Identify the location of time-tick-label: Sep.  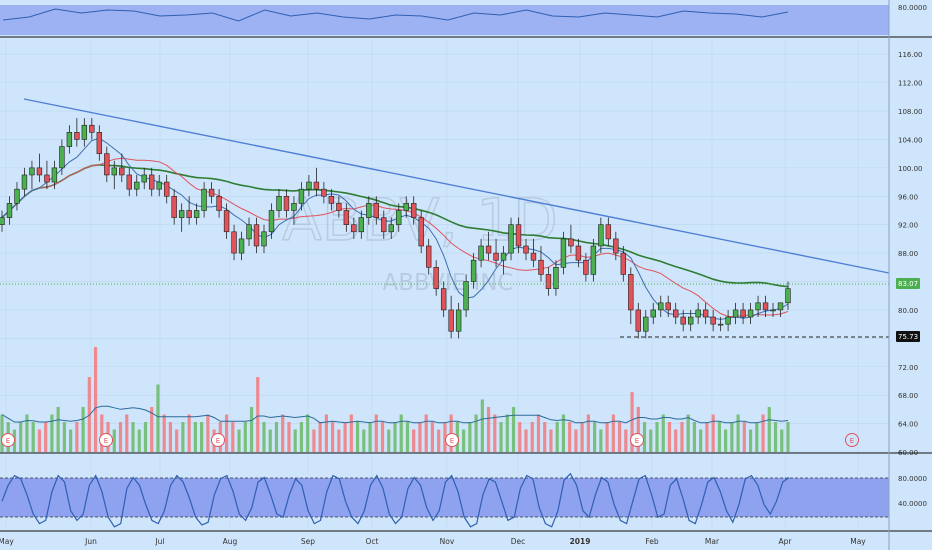
(308, 541).